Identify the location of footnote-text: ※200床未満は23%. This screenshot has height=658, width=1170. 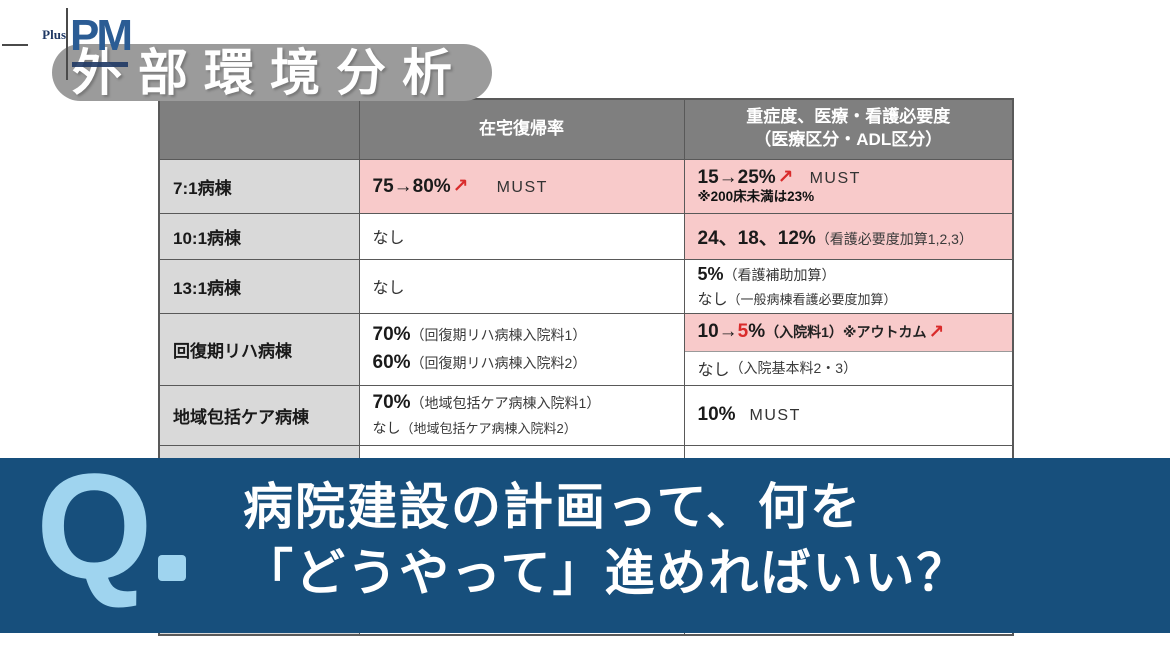
(756, 197).